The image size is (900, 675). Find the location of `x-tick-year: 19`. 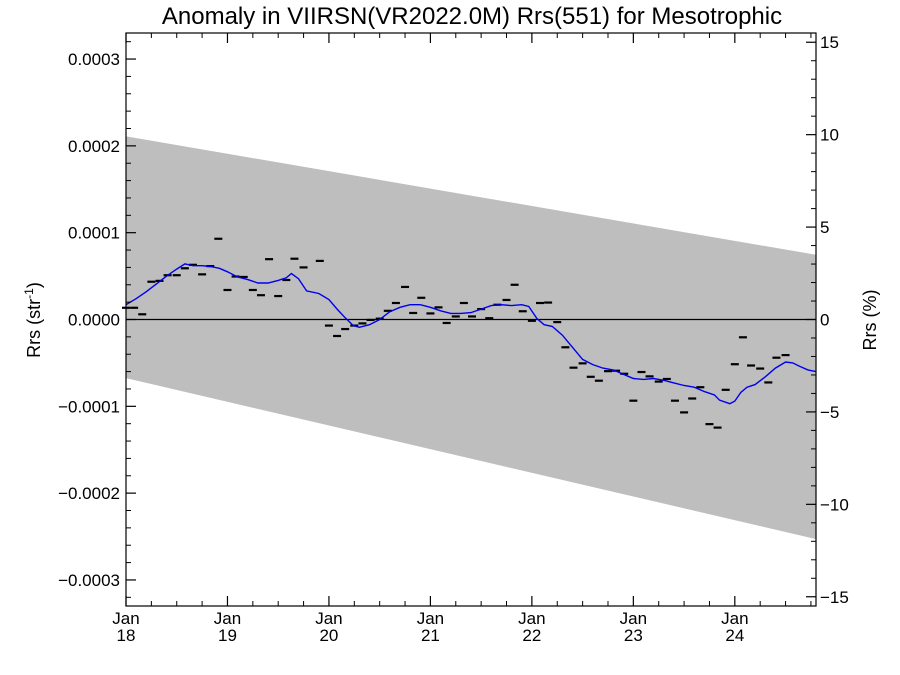

x-tick-year: 19 is located at coordinates (227, 635).